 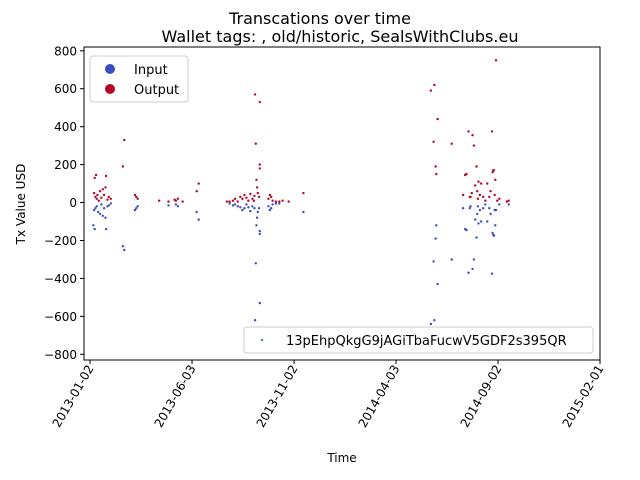 What do you see at coordinates (341, 458) in the screenshot?
I see `x-axis-label: Time` at bounding box center [341, 458].